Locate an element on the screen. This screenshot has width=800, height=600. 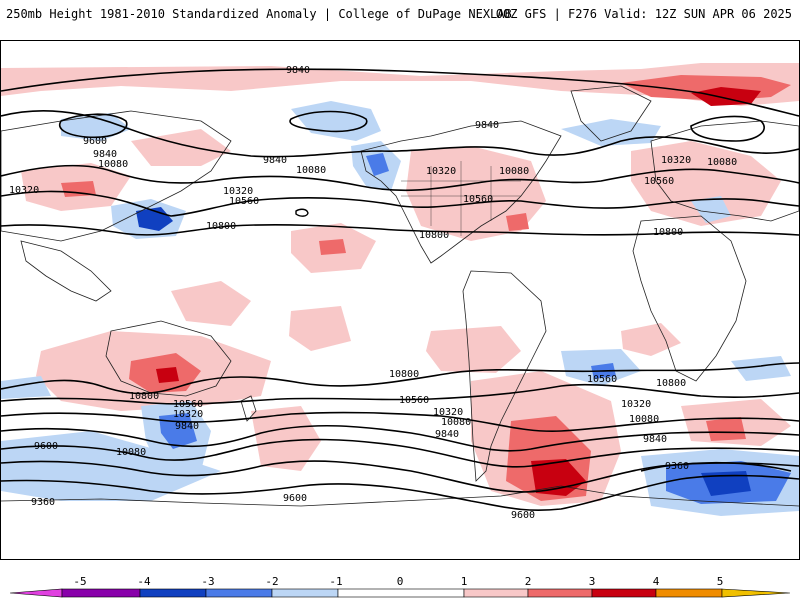
anomaly-neg3-antarctic is located at coordinates (726, 483).